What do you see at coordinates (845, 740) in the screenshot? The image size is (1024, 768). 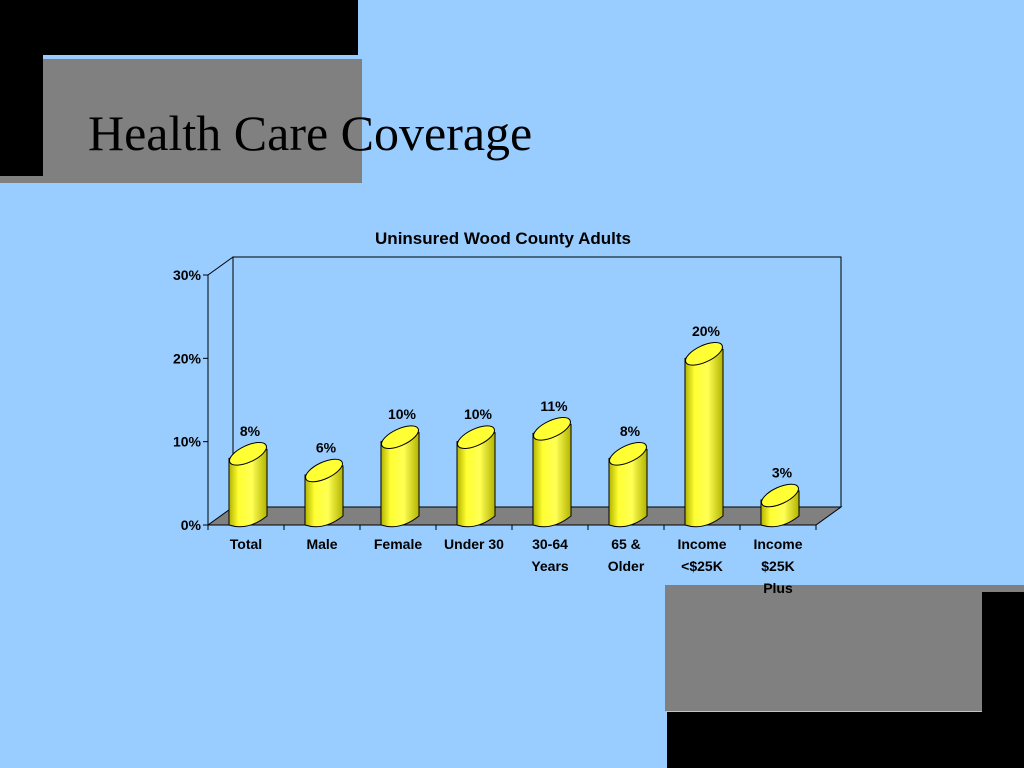 I see `corner-block-bottom-right` at bounding box center [845, 740].